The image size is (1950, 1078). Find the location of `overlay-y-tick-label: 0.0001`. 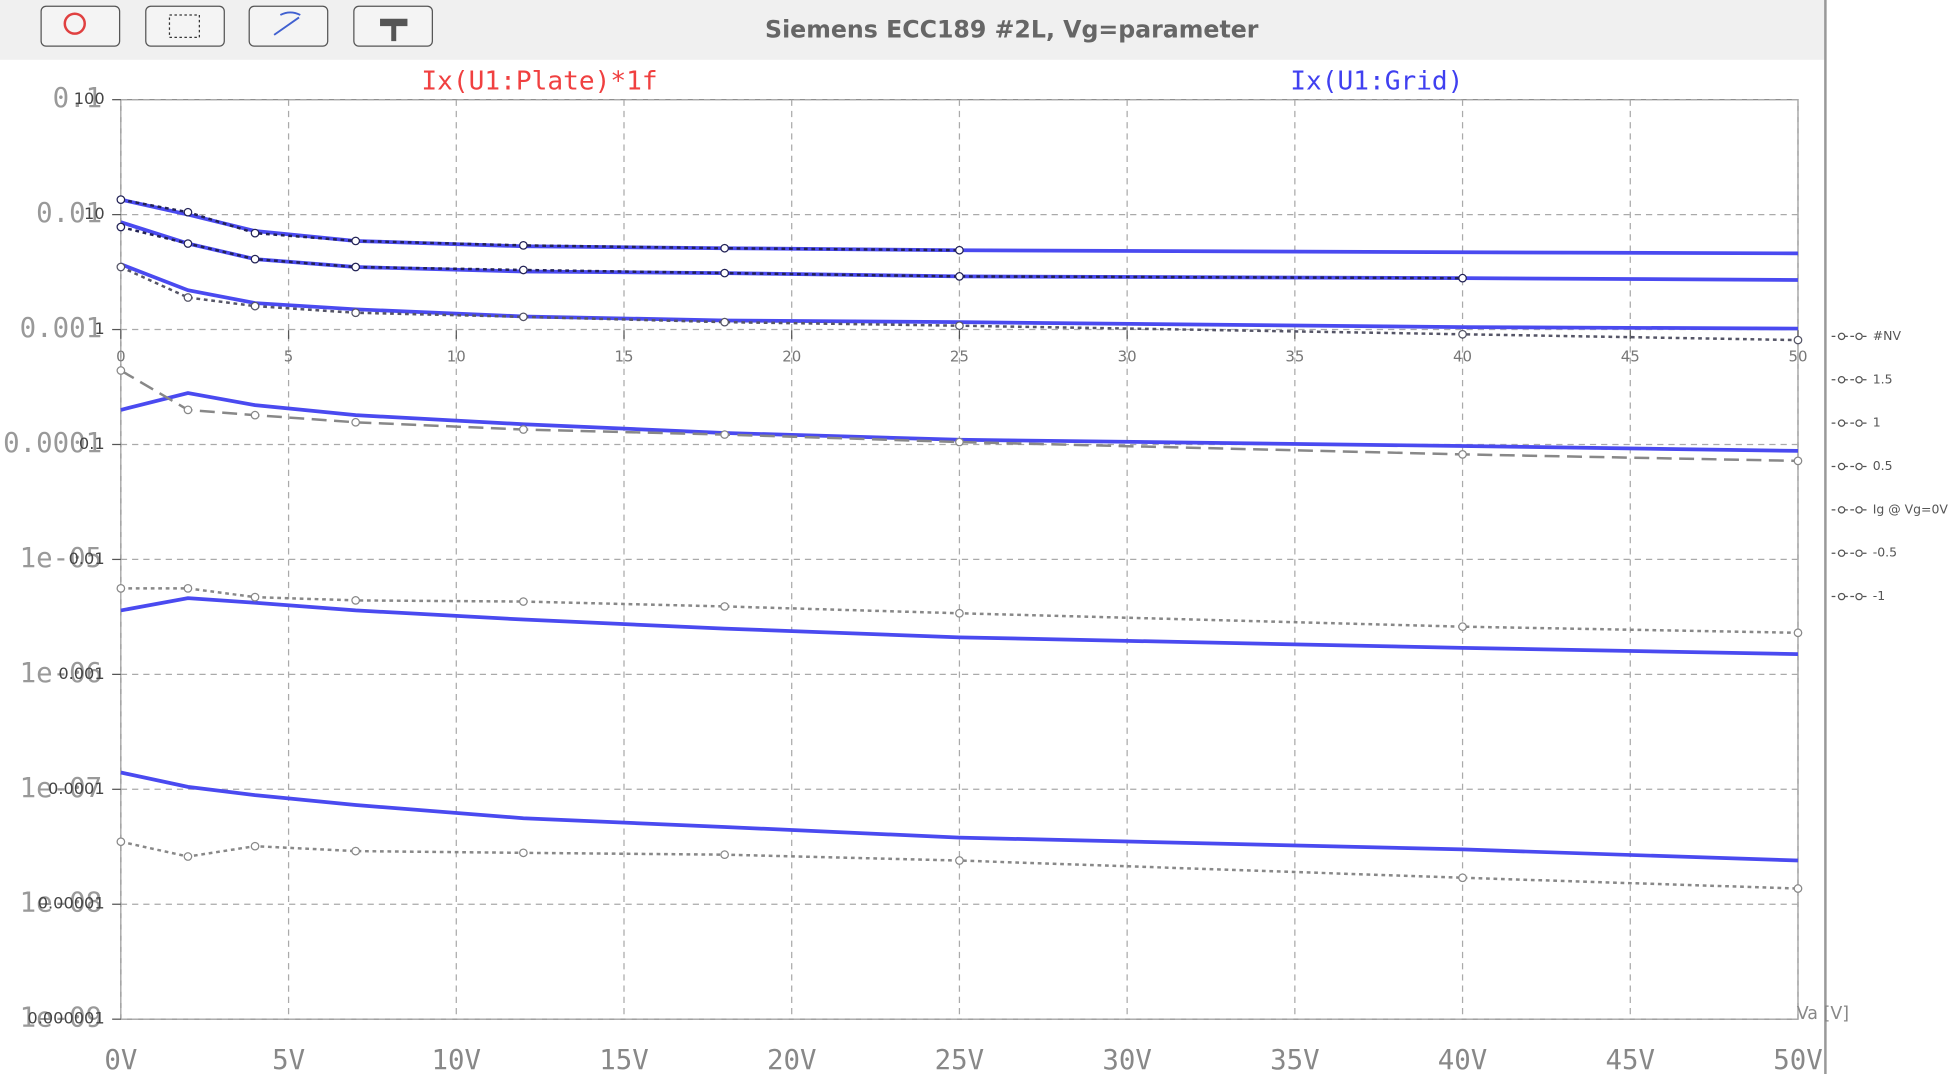

overlay-y-tick-label: 0.0001 is located at coordinates (76, 788).